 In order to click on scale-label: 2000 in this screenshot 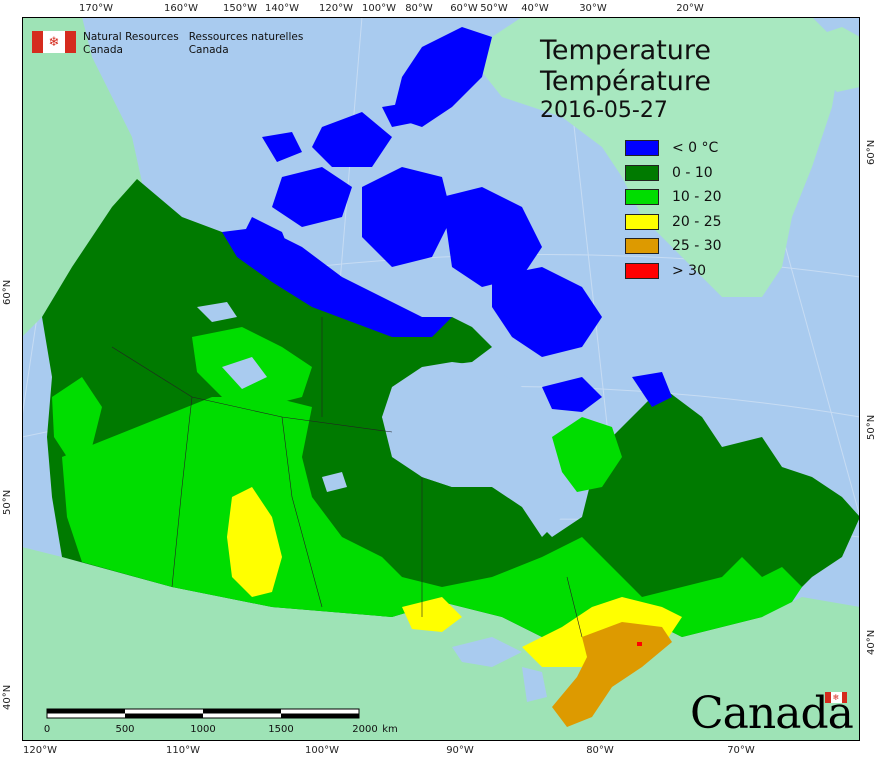, I will do `click(365, 729)`.